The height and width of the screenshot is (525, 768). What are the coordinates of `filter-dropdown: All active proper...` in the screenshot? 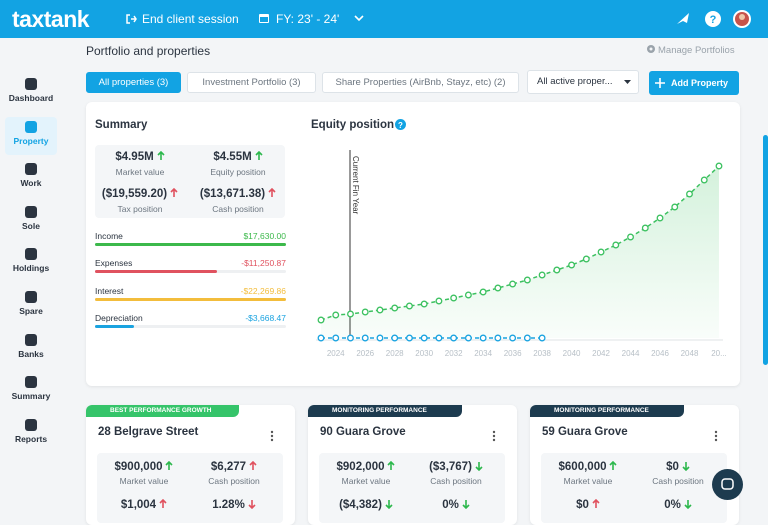 It's located at (583, 82).